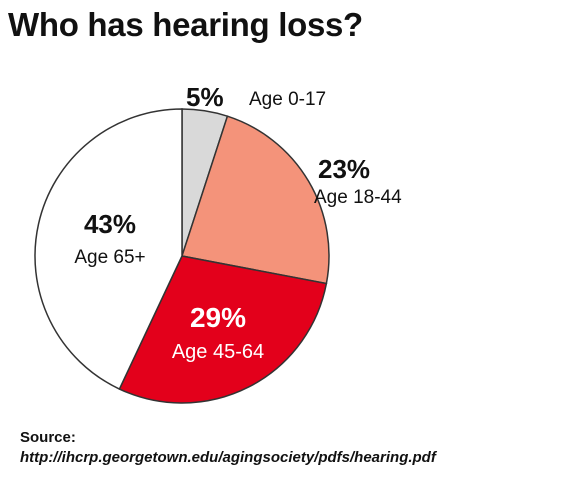 The width and height of the screenshot is (563, 480). Describe the element at coordinates (358, 197) in the screenshot. I see `slice-category-label: Age 18-44` at that location.